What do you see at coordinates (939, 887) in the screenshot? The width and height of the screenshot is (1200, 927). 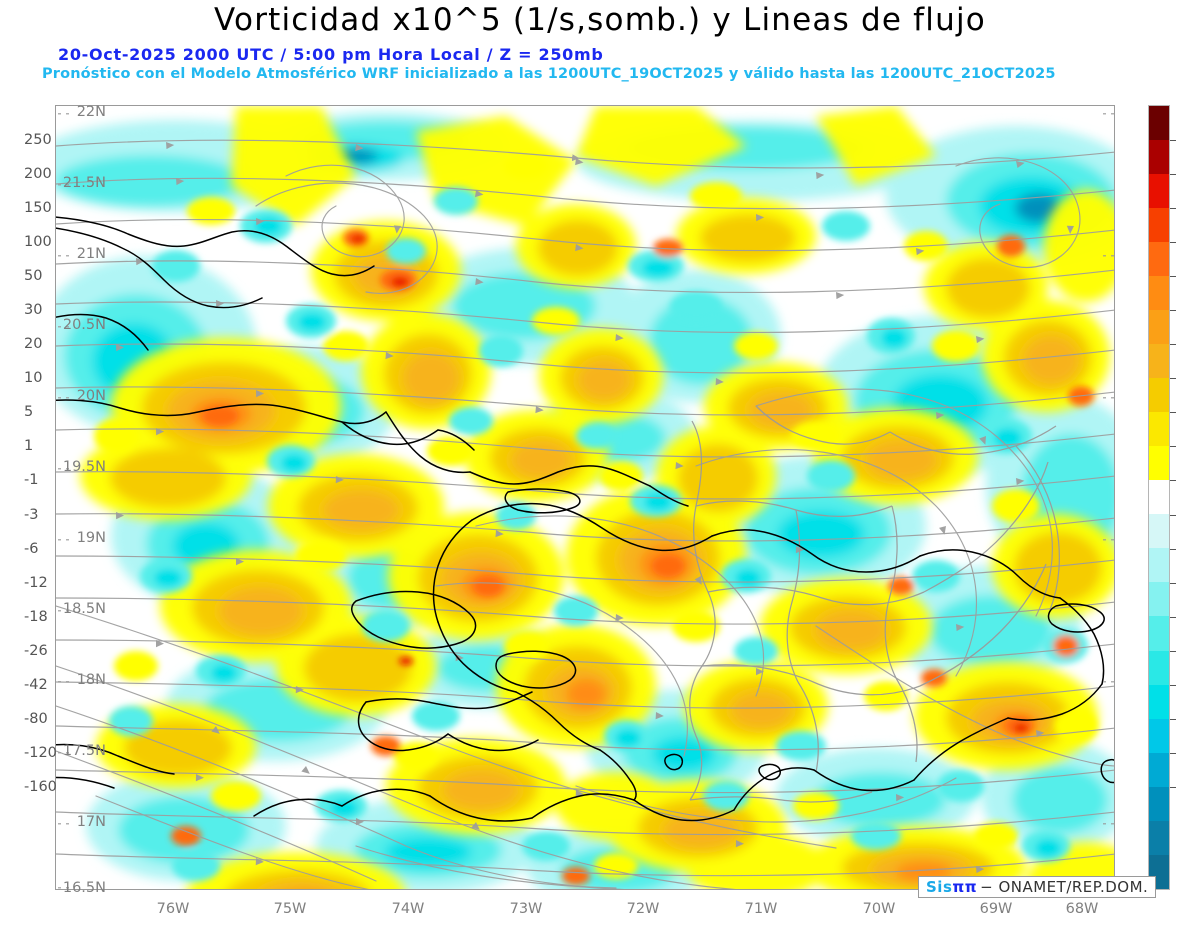 I see `attribution-brand-prefix: Sis` at bounding box center [939, 887].